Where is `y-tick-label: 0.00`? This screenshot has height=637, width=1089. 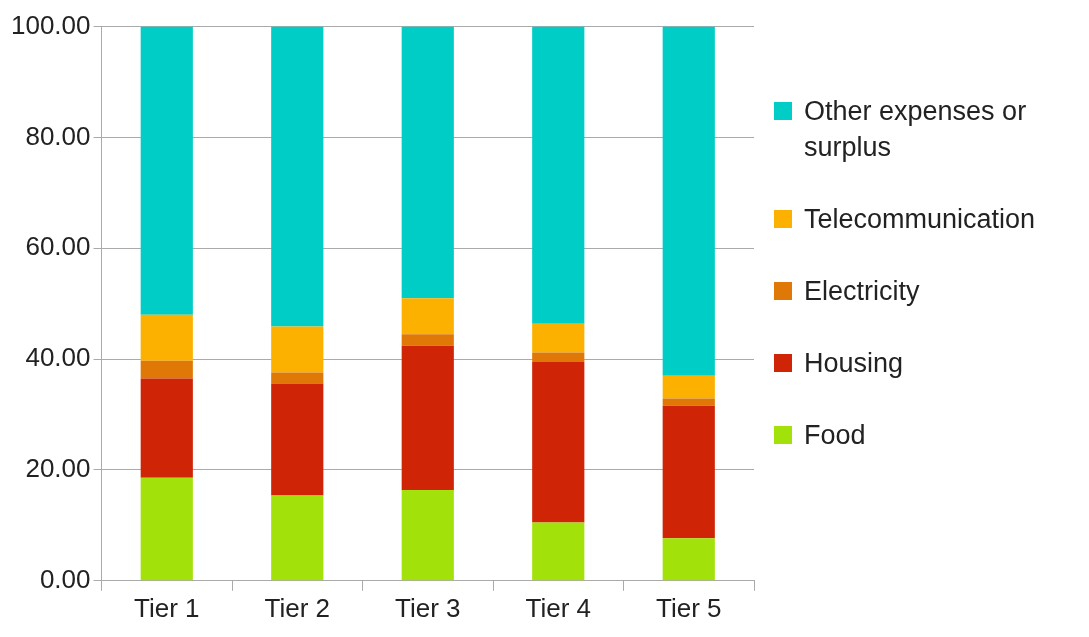 y-tick-label: 0.00 is located at coordinates (65, 578).